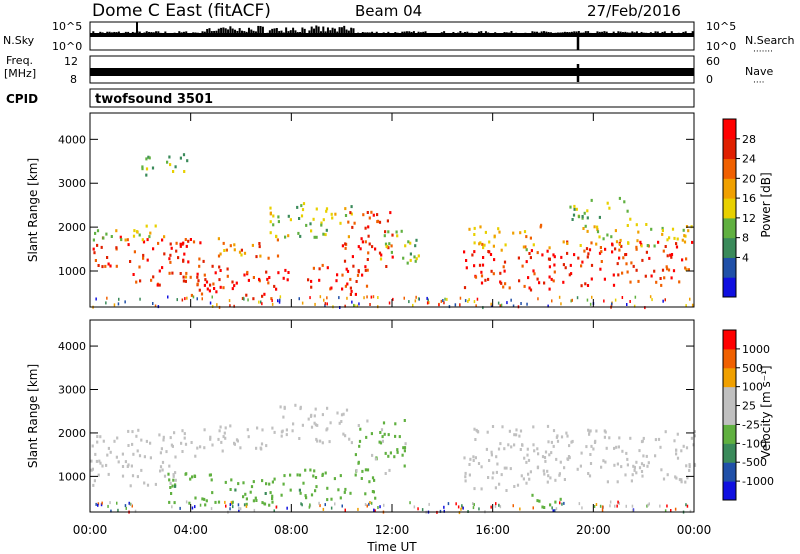  What do you see at coordinates (73, 79) in the screenshot?
I see `freq-left-tick-bottom: 8` at bounding box center [73, 79].